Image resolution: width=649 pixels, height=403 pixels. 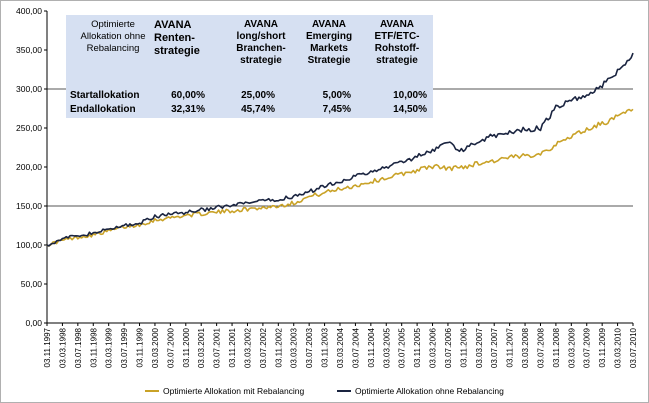 I want to click on x-tick-label: 03.03.2009, so click(x=571, y=347).